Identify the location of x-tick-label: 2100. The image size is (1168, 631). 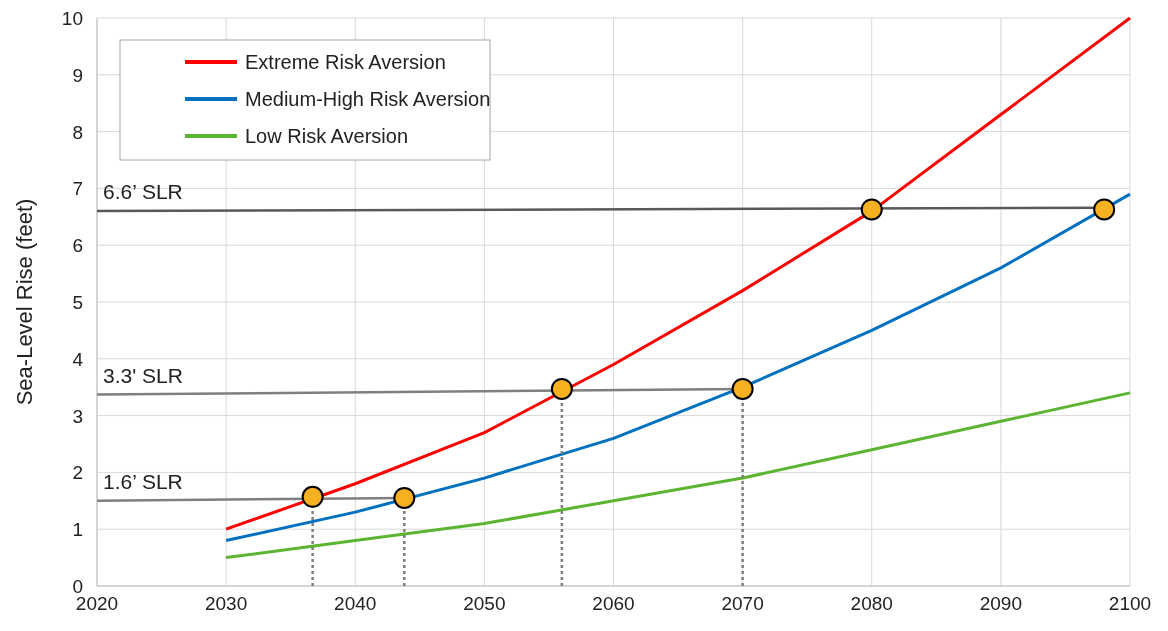
(1130, 603).